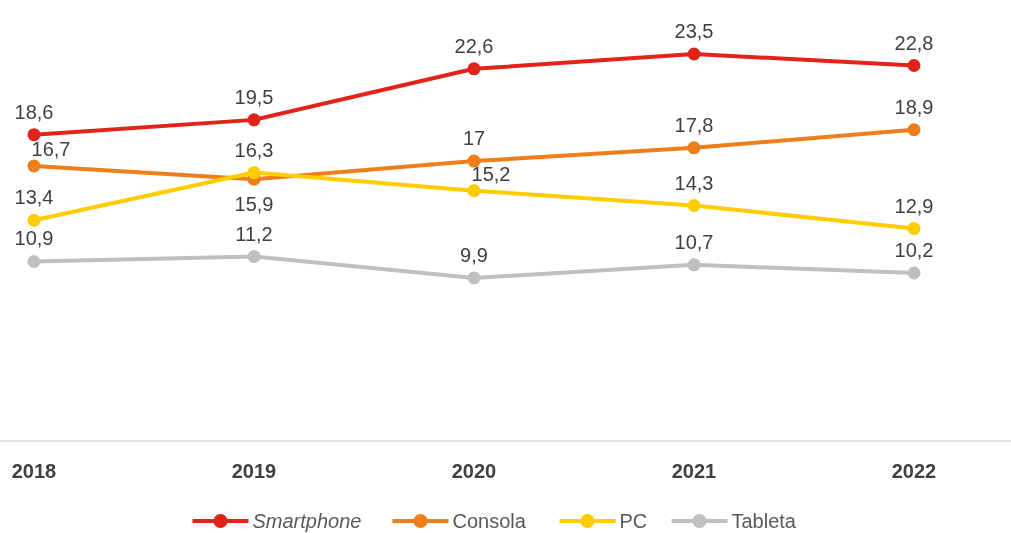  What do you see at coordinates (254, 233) in the screenshot?
I see `data-label: 11,2` at bounding box center [254, 233].